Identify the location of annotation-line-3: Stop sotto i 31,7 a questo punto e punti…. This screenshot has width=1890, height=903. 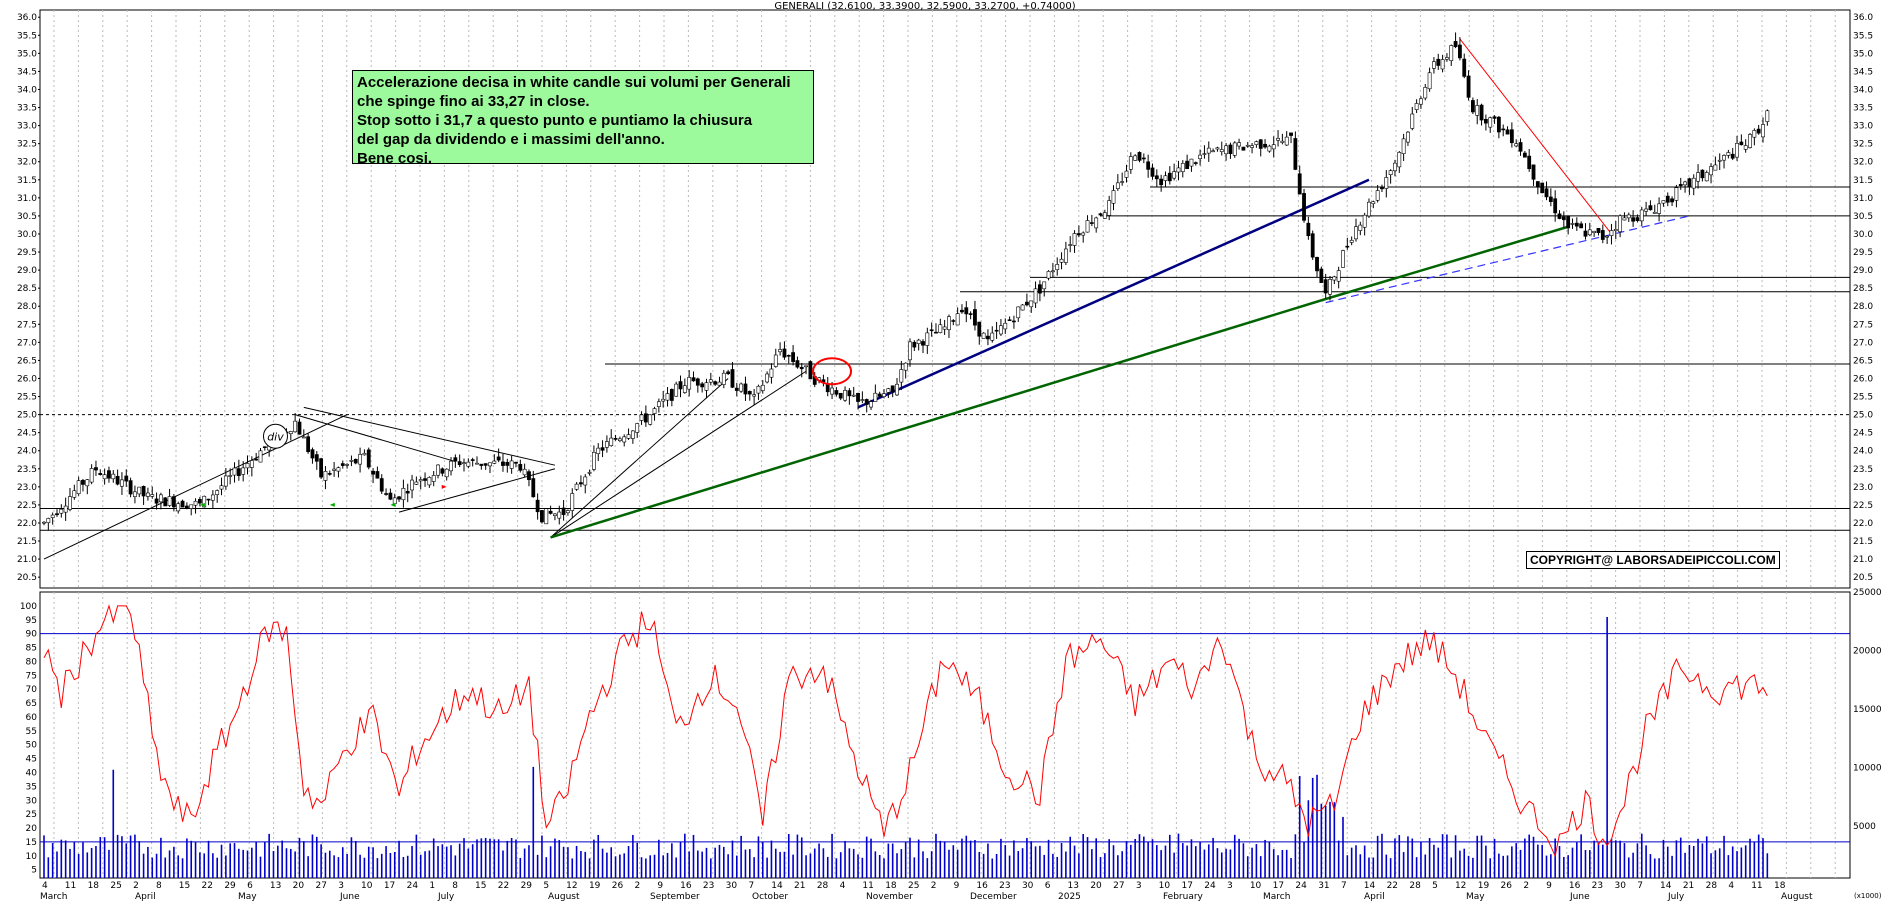
(555, 120).